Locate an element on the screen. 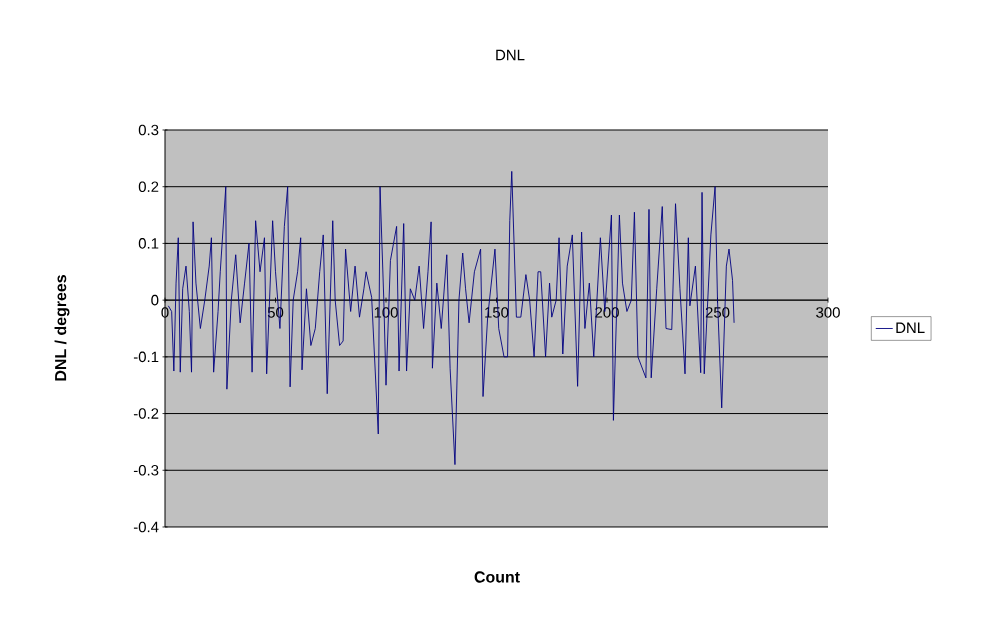 Image resolution: width=1003 pixels, height=625 pixels. y-tick-label: 0 is located at coordinates (155, 300).